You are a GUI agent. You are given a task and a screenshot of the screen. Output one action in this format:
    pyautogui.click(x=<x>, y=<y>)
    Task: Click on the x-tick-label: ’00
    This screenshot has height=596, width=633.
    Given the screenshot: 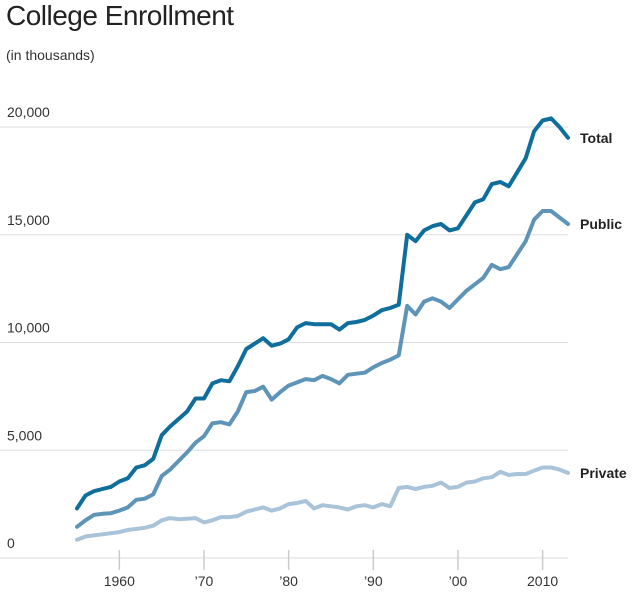 What is the action you would take?
    pyautogui.click(x=458, y=581)
    